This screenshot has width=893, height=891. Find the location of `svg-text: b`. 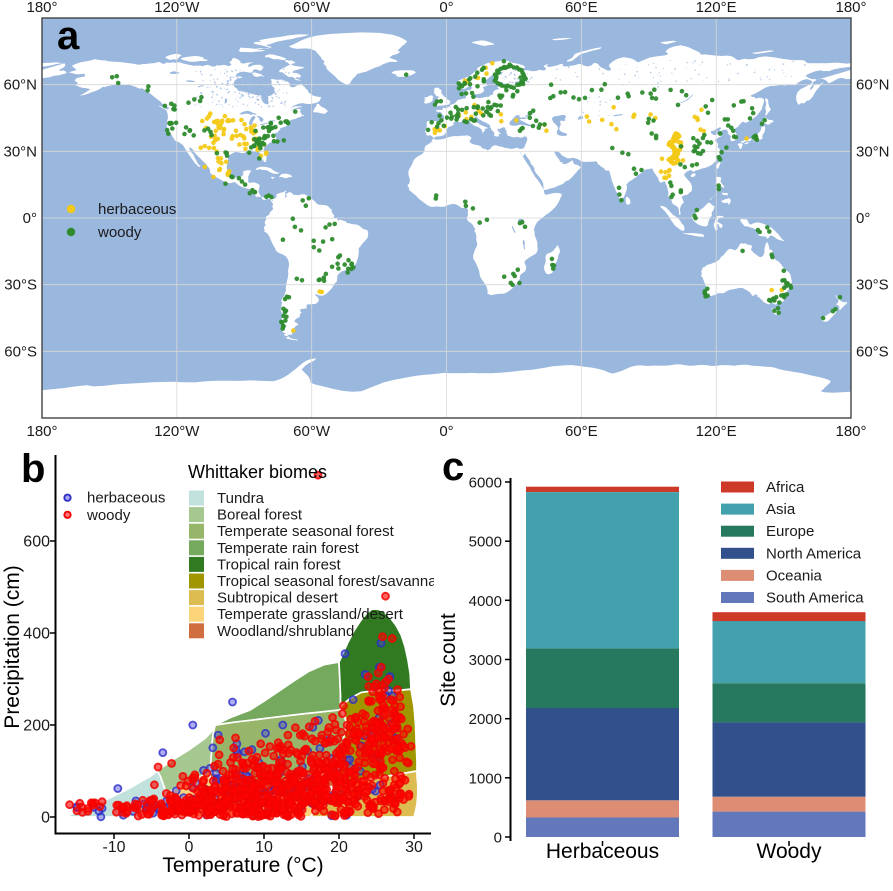

svg-text: b is located at coordinates (33, 469).